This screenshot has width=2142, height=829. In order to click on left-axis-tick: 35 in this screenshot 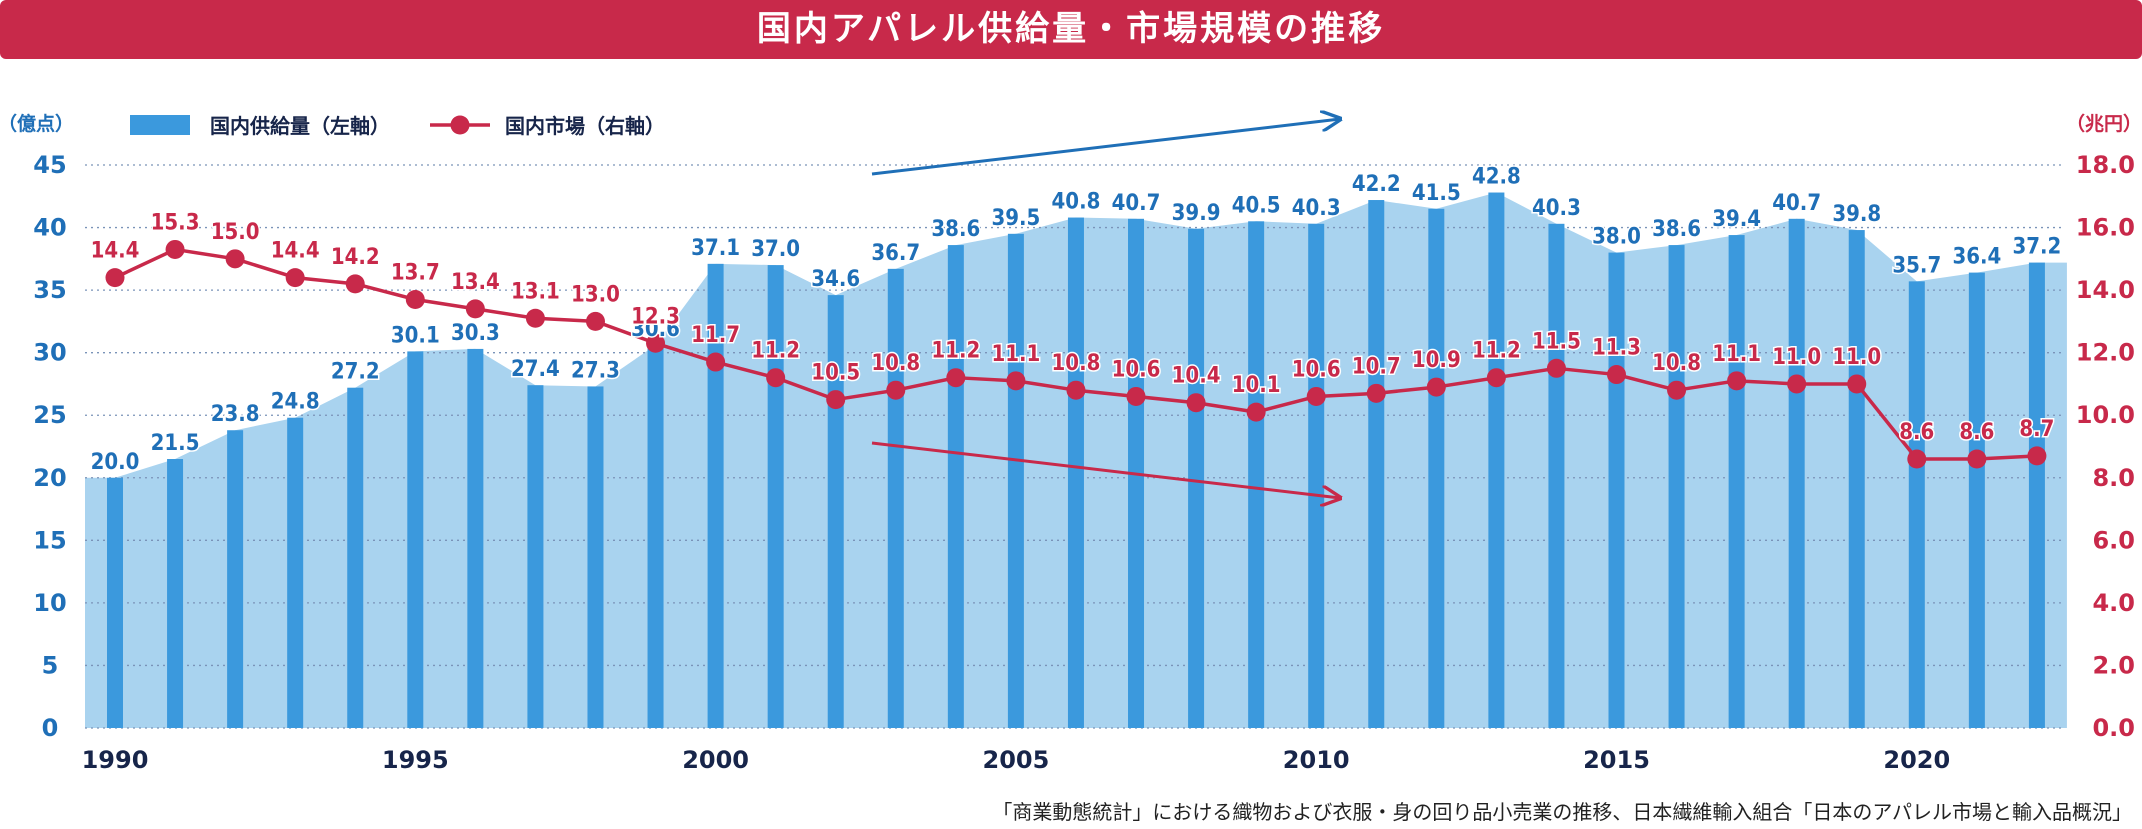, I will do `click(49, 290)`.